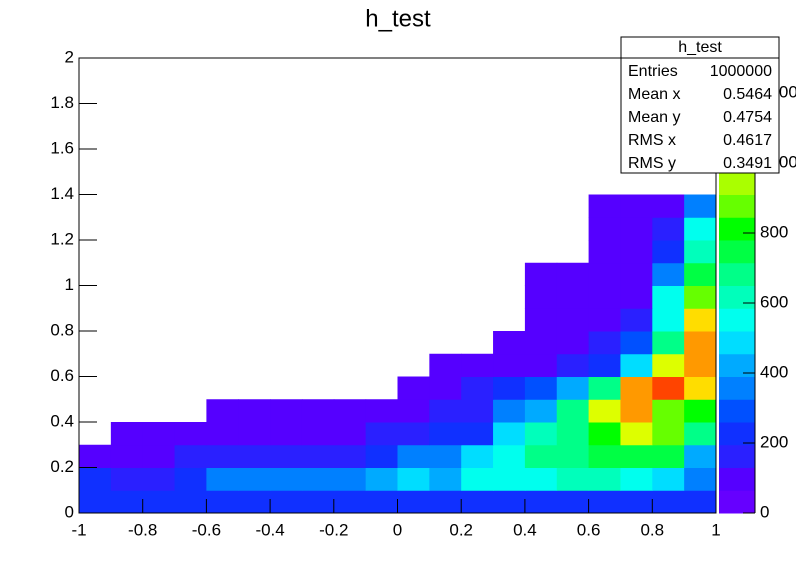 This screenshot has width=796, height=572. What do you see at coordinates (715, 529) in the screenshot?
I see `x-tick-label: 1` at bounding box center [715, 529].